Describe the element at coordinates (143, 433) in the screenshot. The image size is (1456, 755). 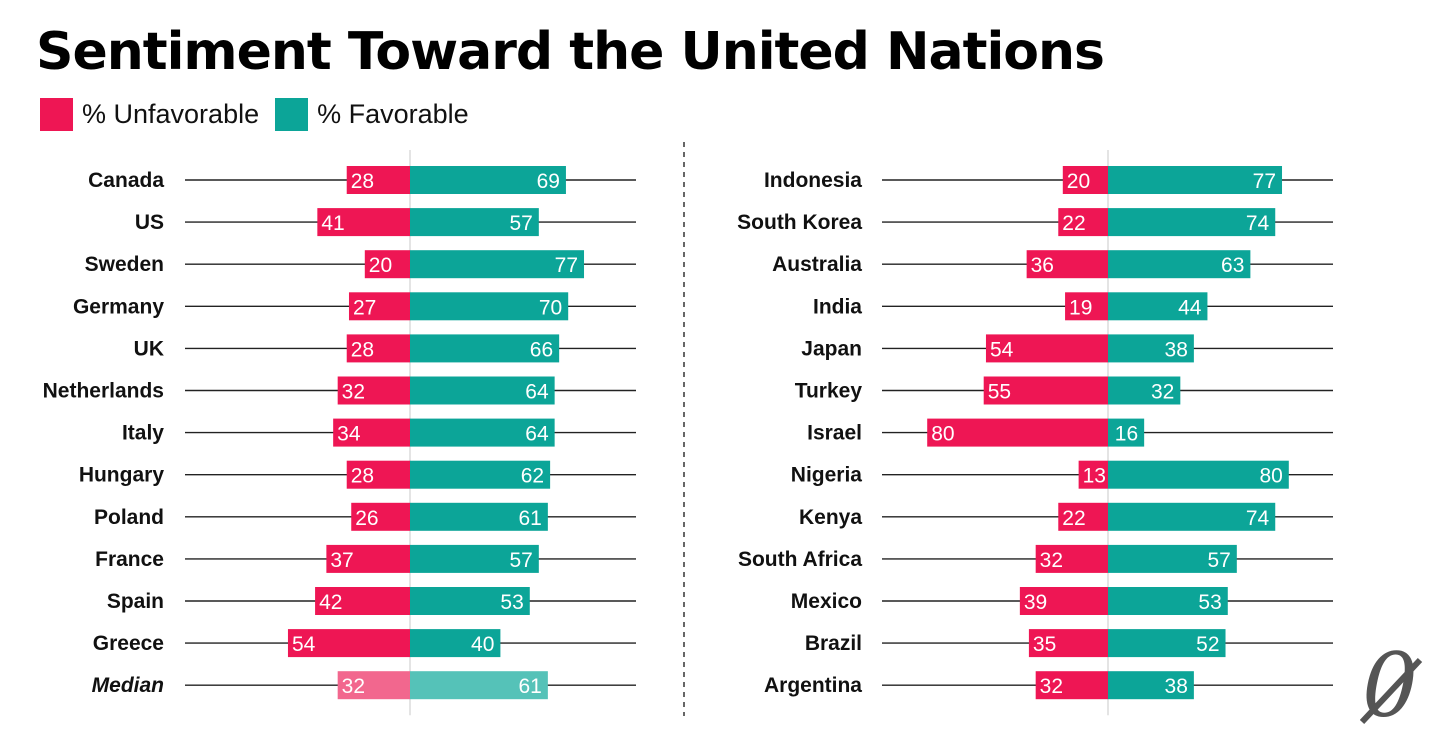
I see `category-label: Italy` at that location.